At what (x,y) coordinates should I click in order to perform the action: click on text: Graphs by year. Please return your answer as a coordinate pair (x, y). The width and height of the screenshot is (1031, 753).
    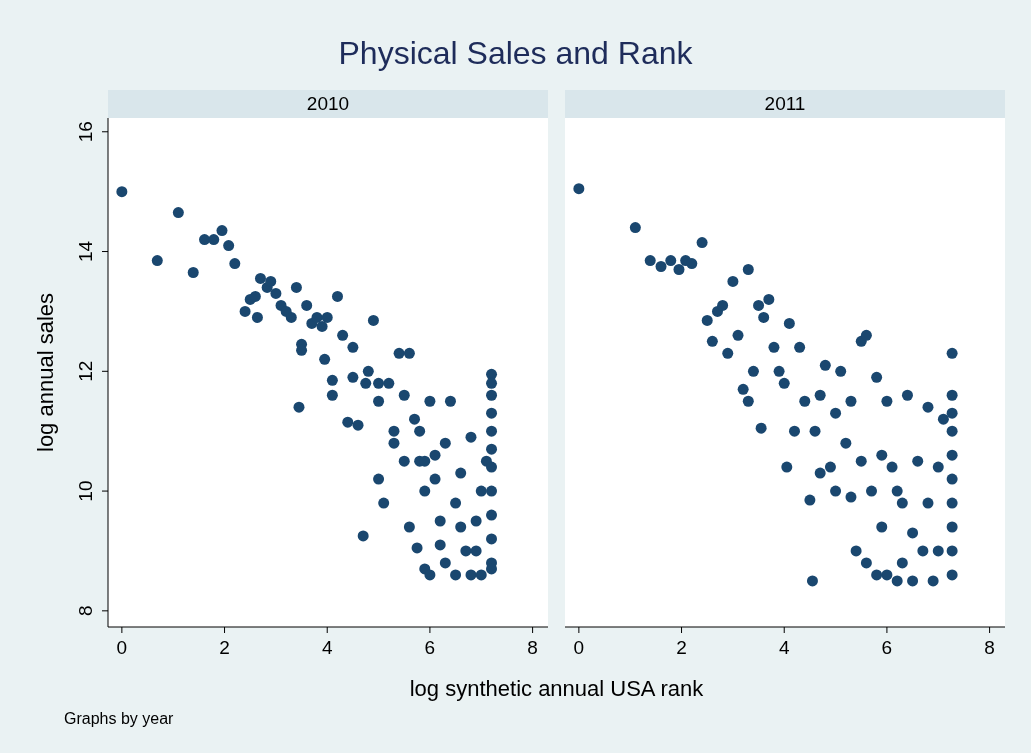
    Looking at the image, I should click on (119, 718).